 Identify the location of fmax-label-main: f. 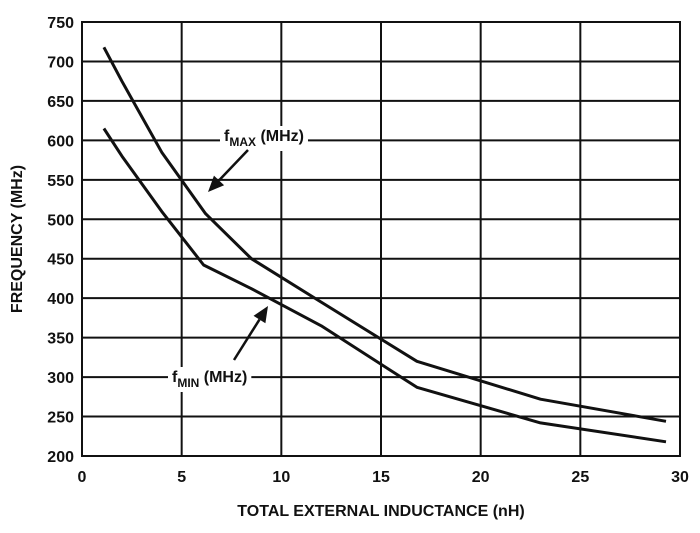
(227, 136).